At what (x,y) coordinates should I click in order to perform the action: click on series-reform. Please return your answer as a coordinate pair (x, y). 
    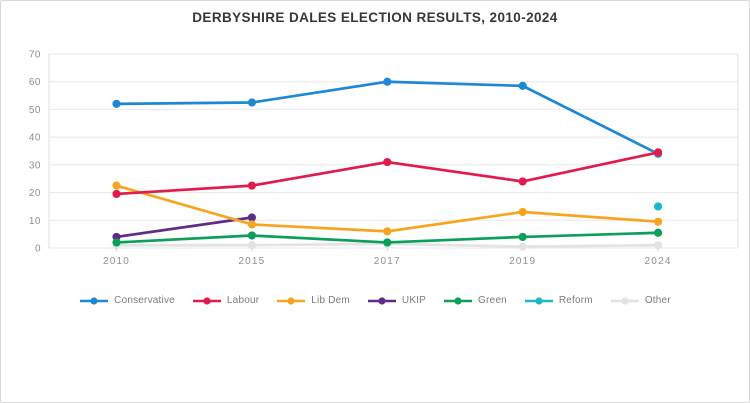
    Looking at the image, I should click on (658, 206).